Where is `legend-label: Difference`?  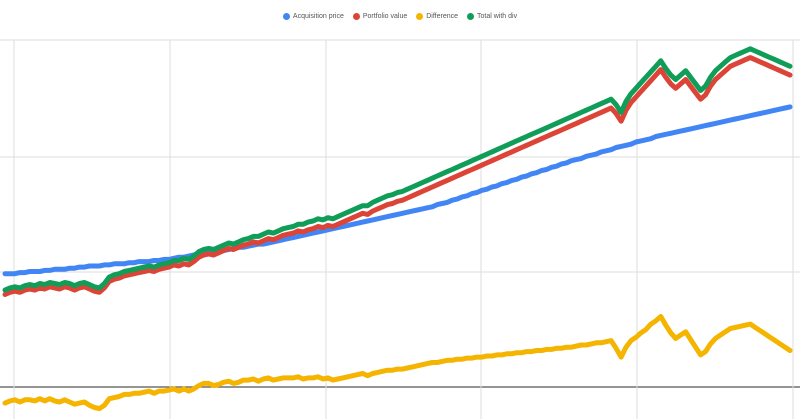
legend-label: Difference is located at coordinates (442, 16).